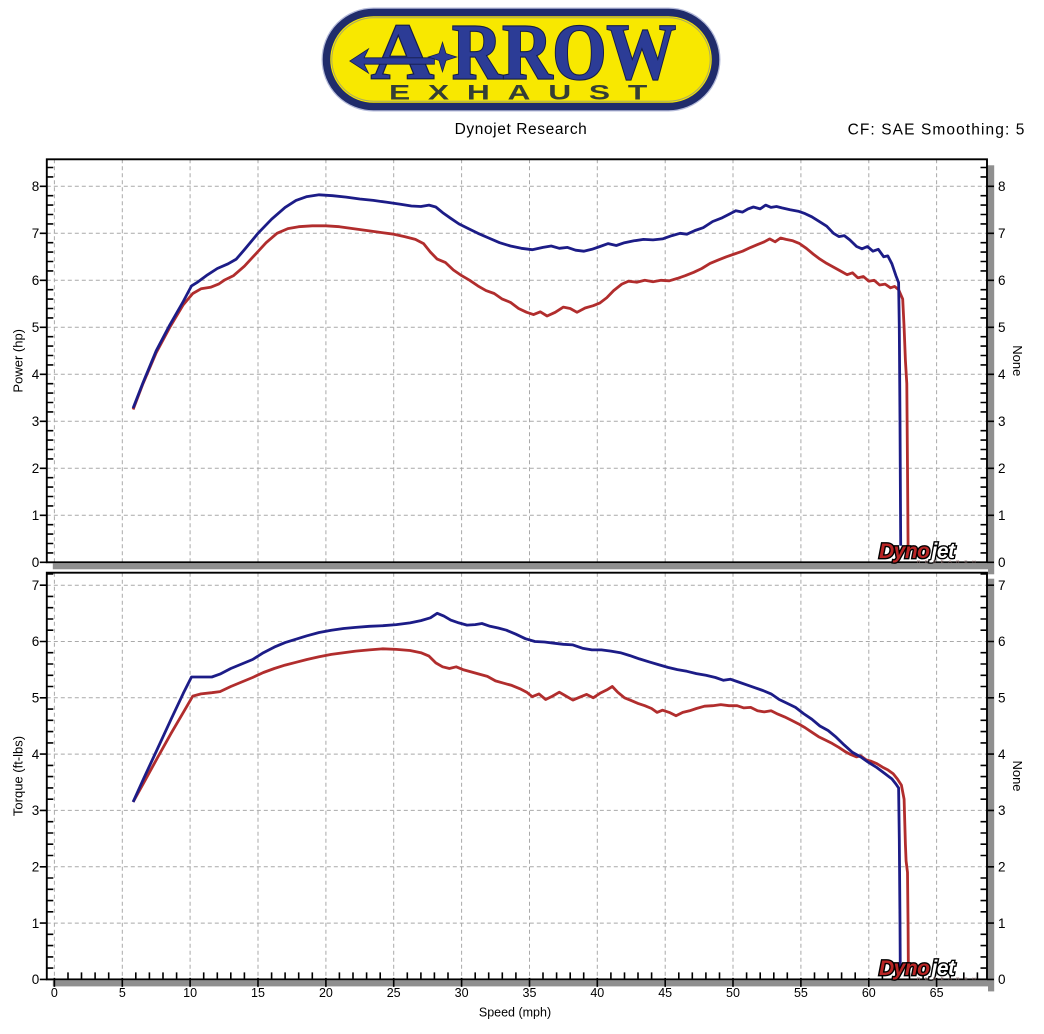  Describe the element at coordinates (801, 993) in the screenshot. I see `svg-text: 55` at that location.